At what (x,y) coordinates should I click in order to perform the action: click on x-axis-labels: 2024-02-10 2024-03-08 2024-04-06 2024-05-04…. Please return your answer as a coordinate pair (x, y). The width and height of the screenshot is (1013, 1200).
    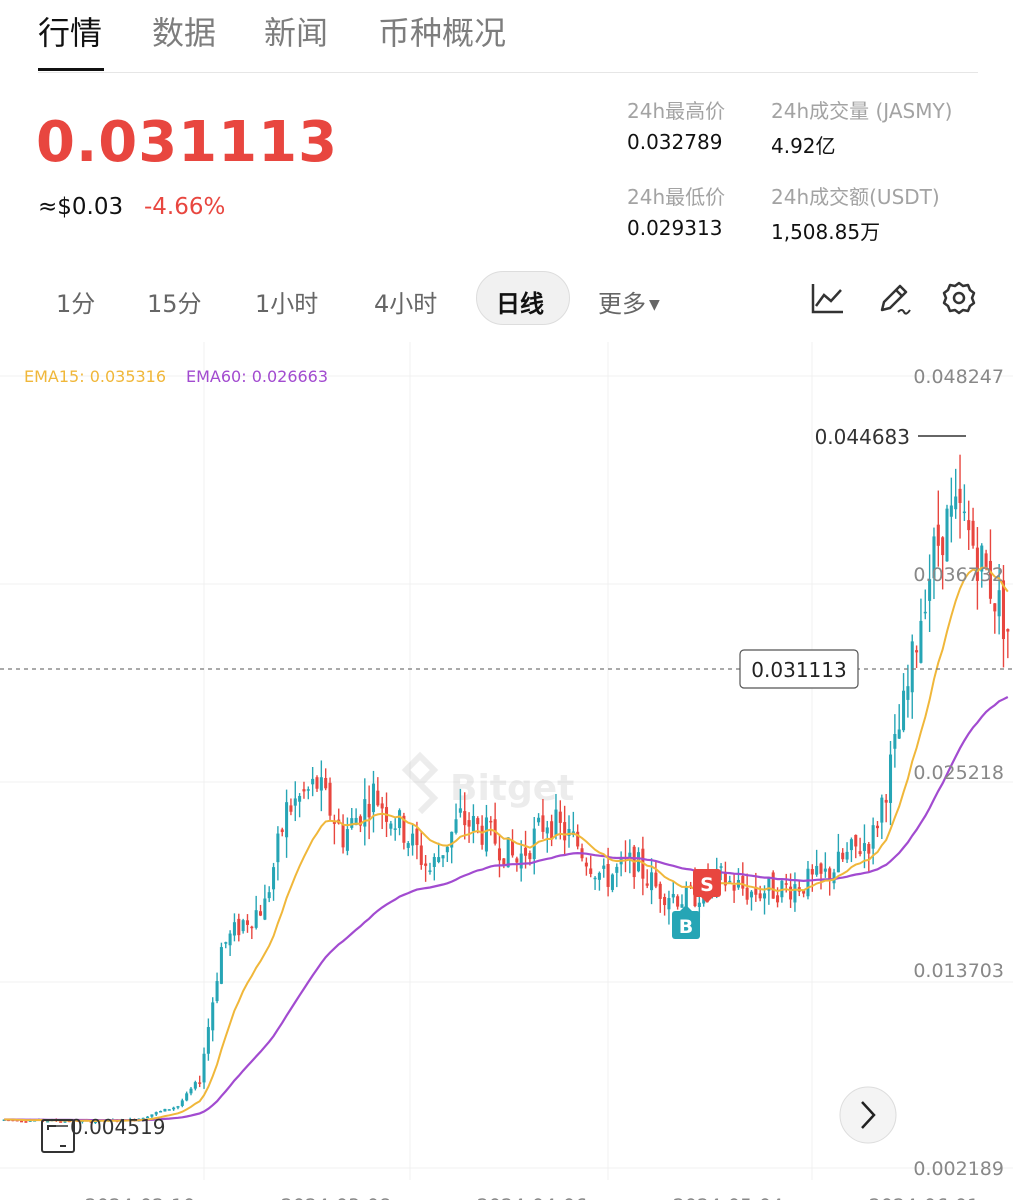
    Looking at the image, I should click on (532, 1197).